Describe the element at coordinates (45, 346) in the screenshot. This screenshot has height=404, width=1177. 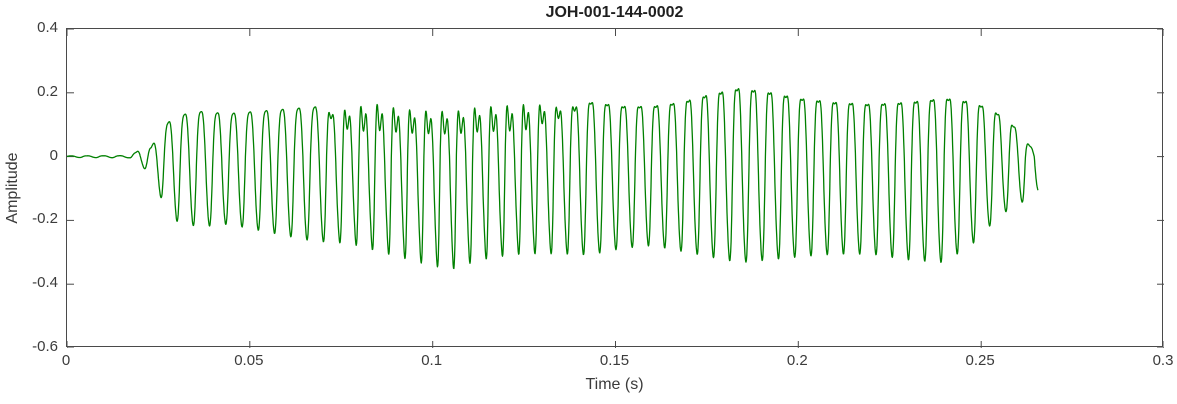
I see `y-tick-label-0: -0.6` at that location.